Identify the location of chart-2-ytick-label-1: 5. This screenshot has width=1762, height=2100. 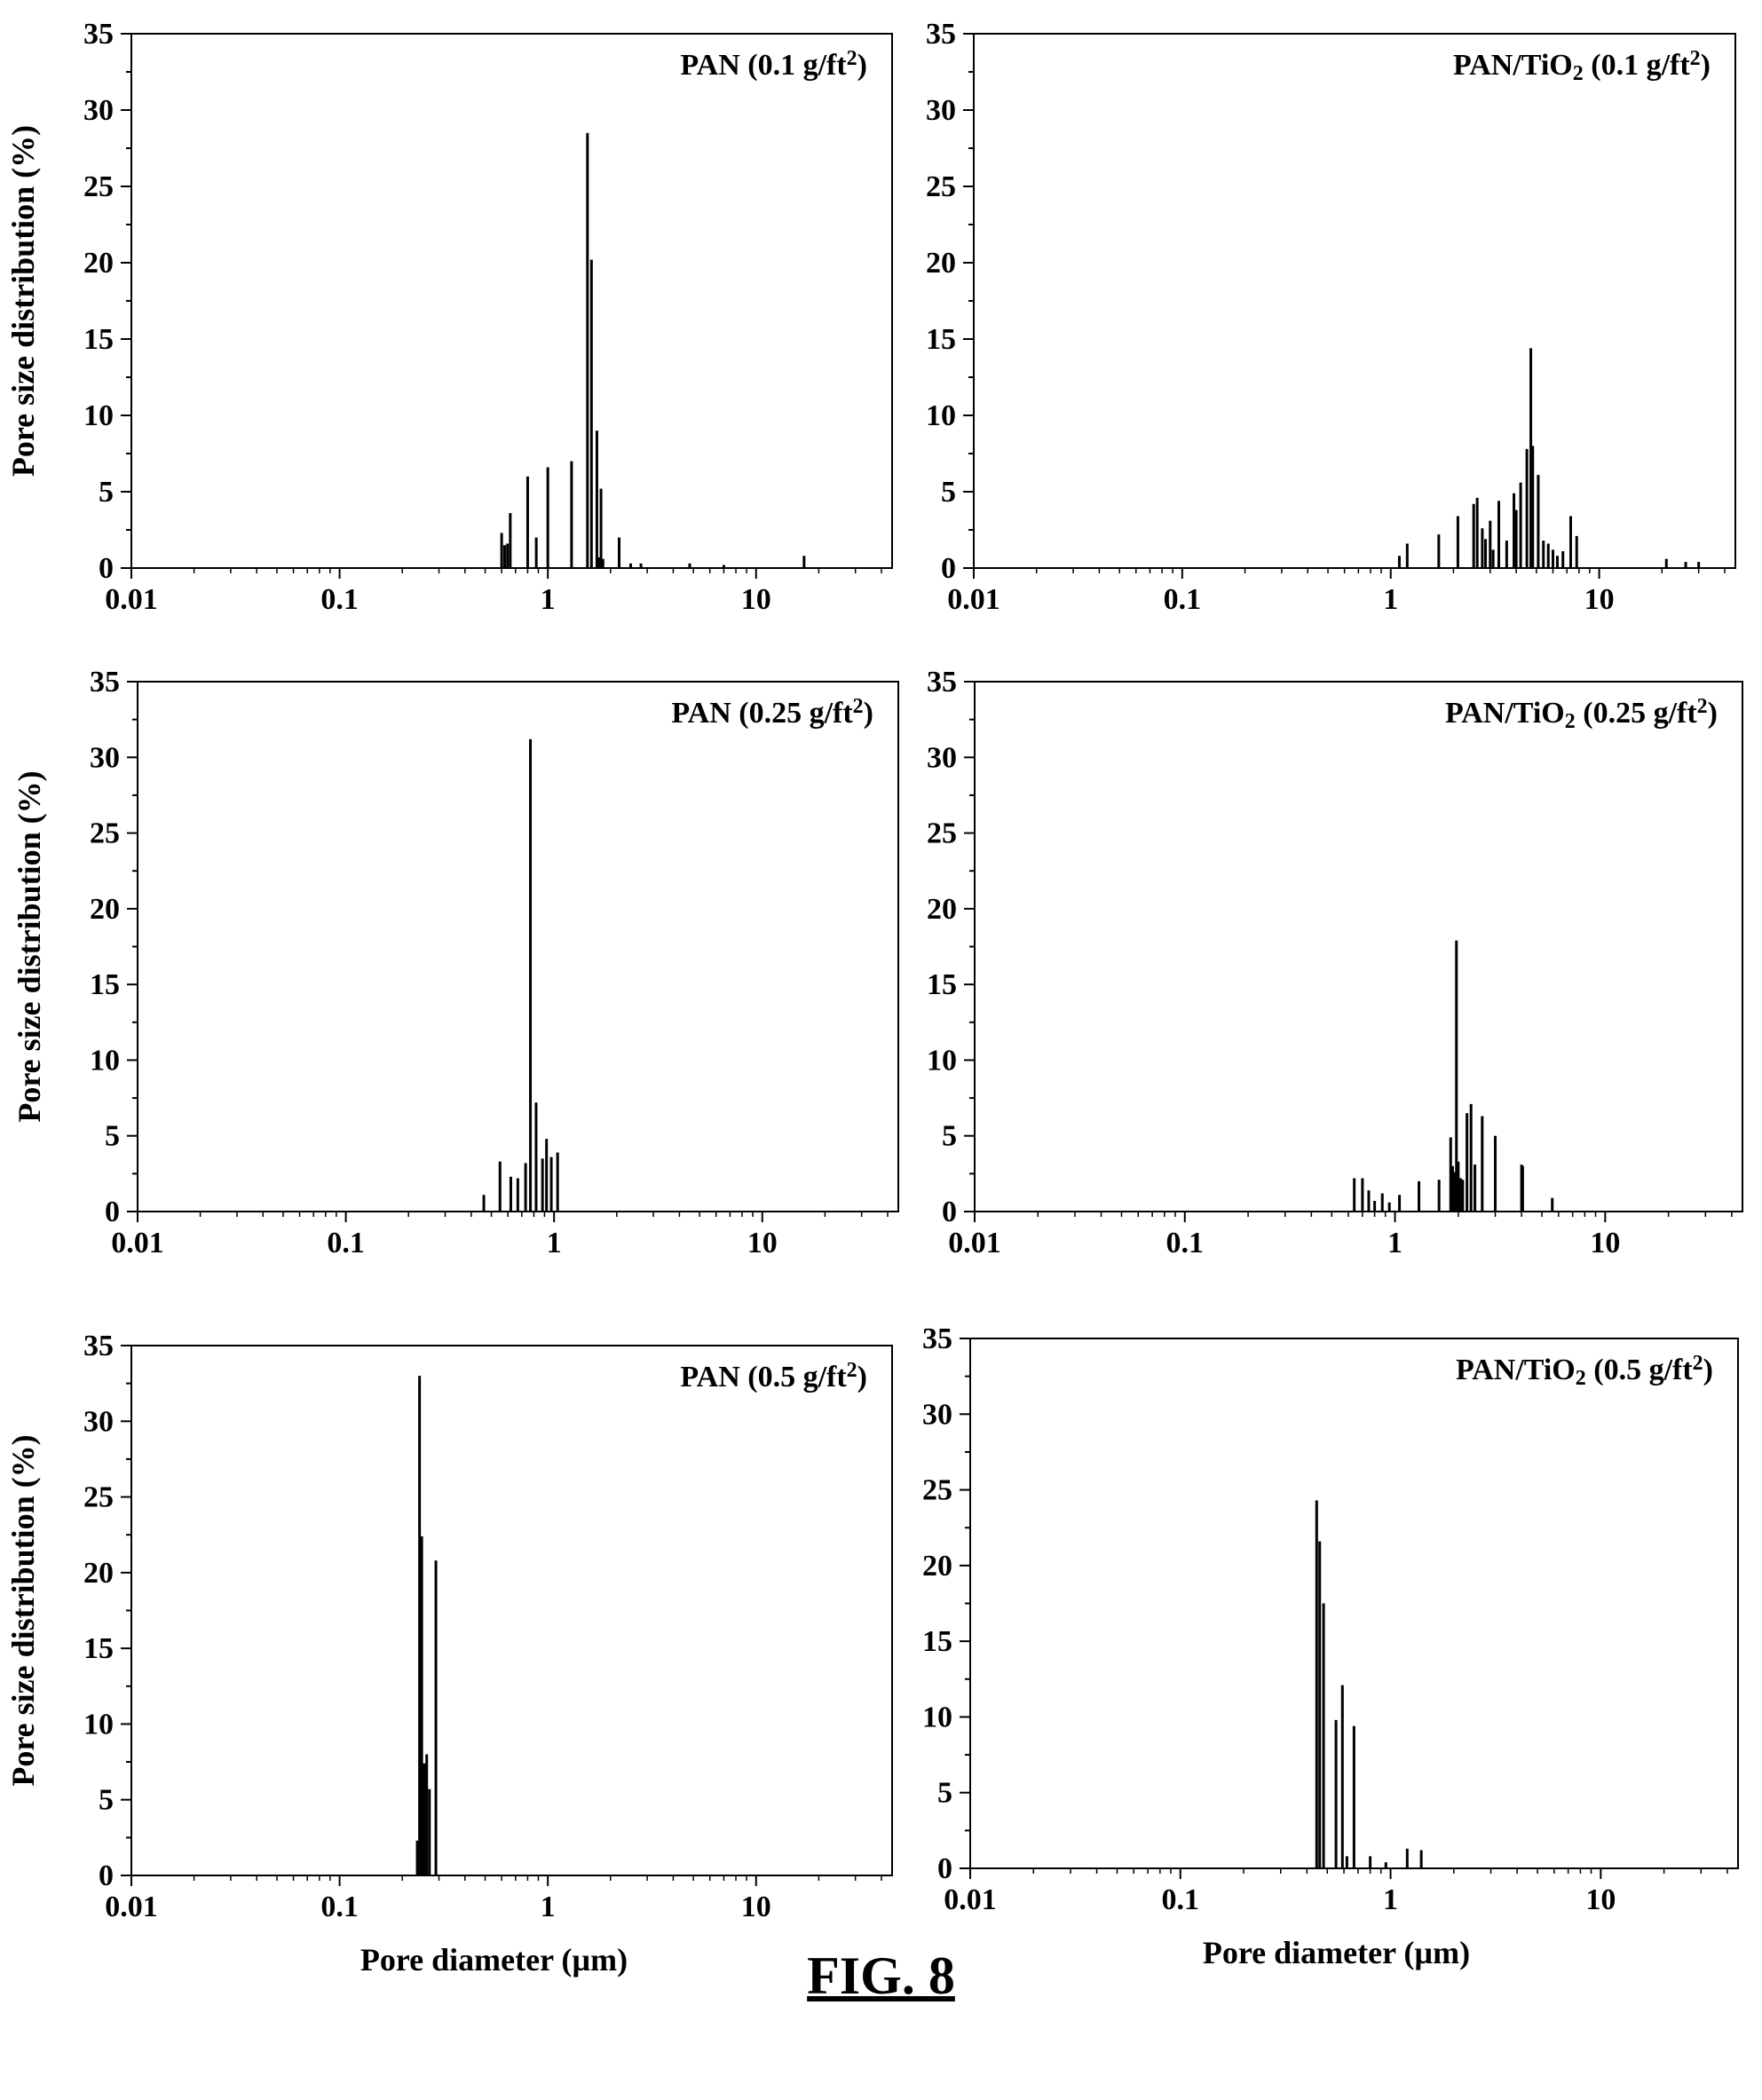
(112, 1136).